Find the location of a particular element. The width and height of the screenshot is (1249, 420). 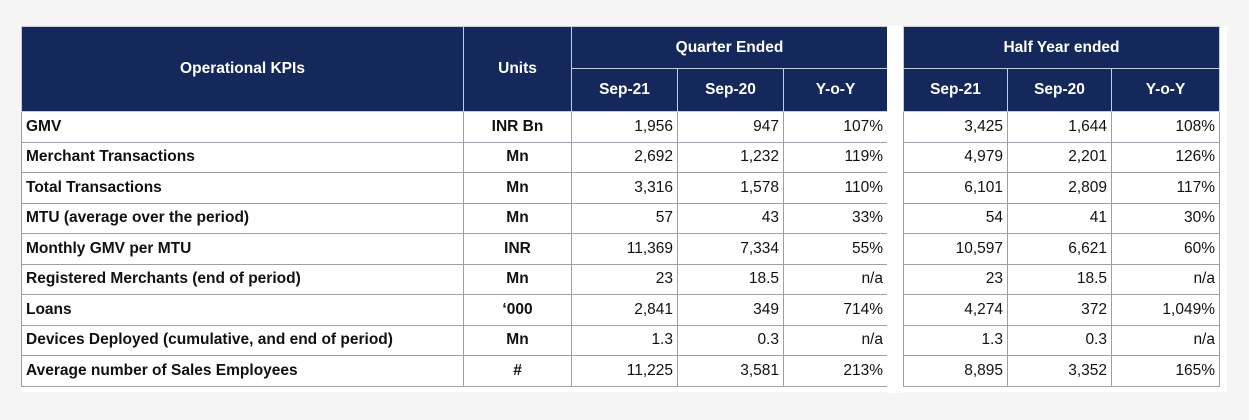

quarter-sep21-value: 2,692 is located at coordinates (624, 157).